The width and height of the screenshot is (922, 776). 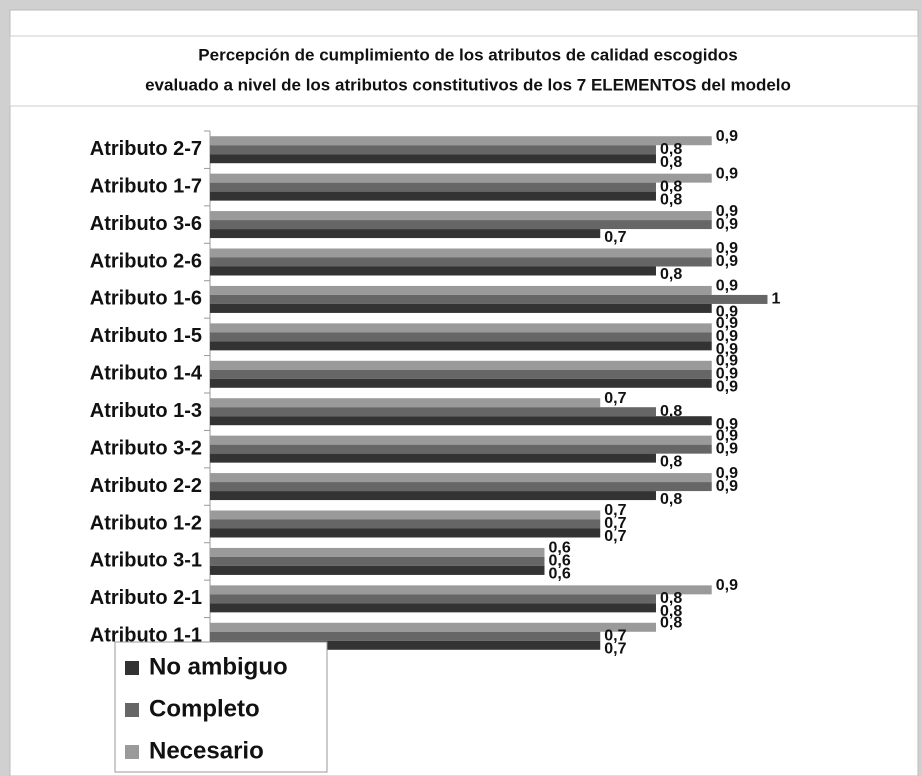 I want to click on y-tick-label: Atributo 2-2, so click(x=146, y=486).